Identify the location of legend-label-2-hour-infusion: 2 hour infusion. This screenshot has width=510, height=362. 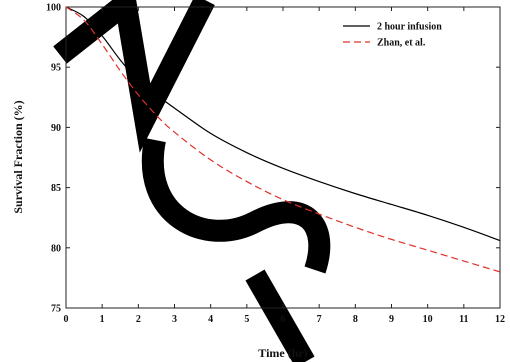
(409, 27).